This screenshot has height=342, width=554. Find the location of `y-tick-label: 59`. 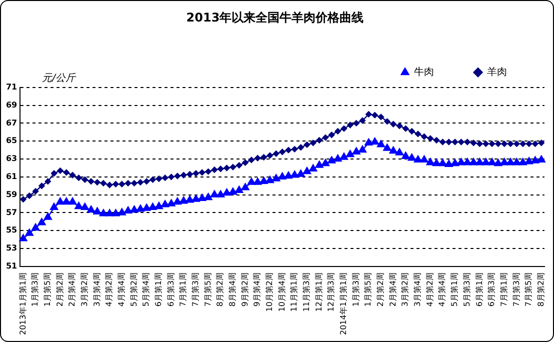

y-tick-label: 59 is located at coordinates (12, 194).